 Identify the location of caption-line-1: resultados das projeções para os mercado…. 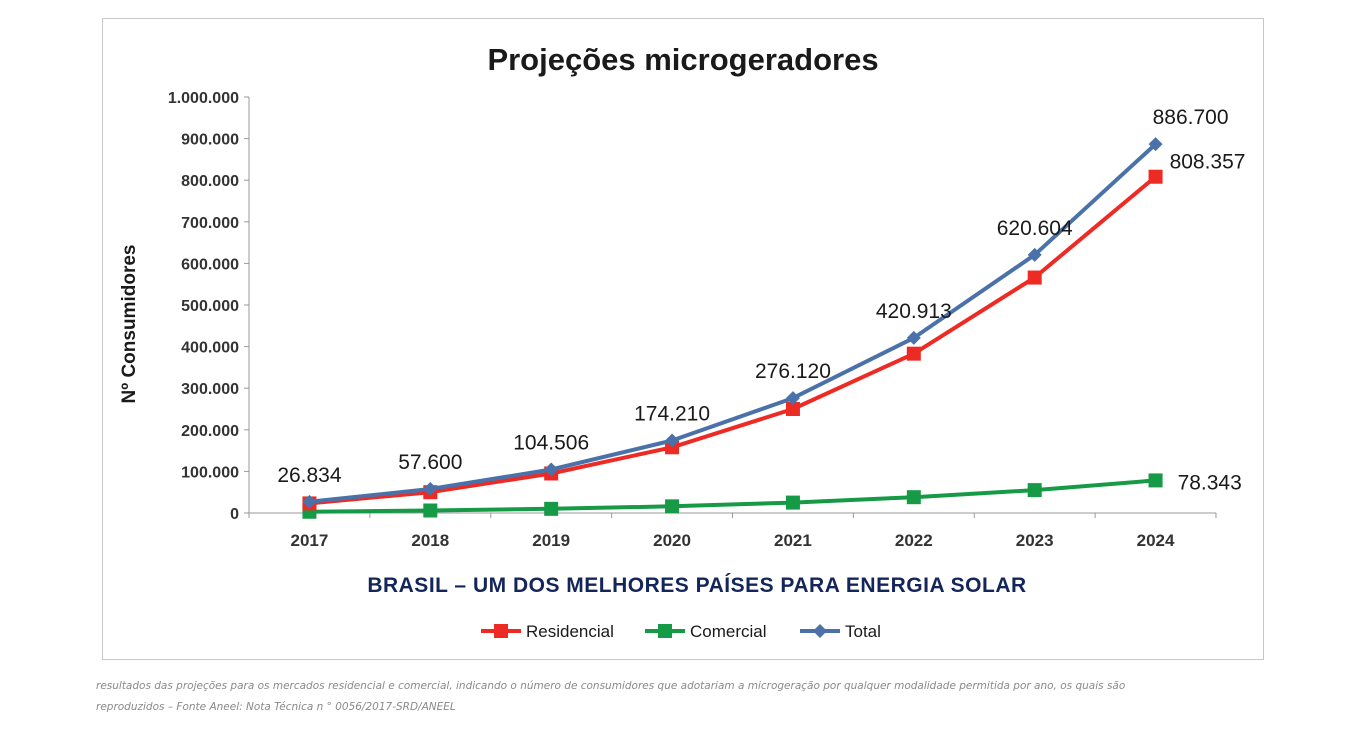
(611, 686).